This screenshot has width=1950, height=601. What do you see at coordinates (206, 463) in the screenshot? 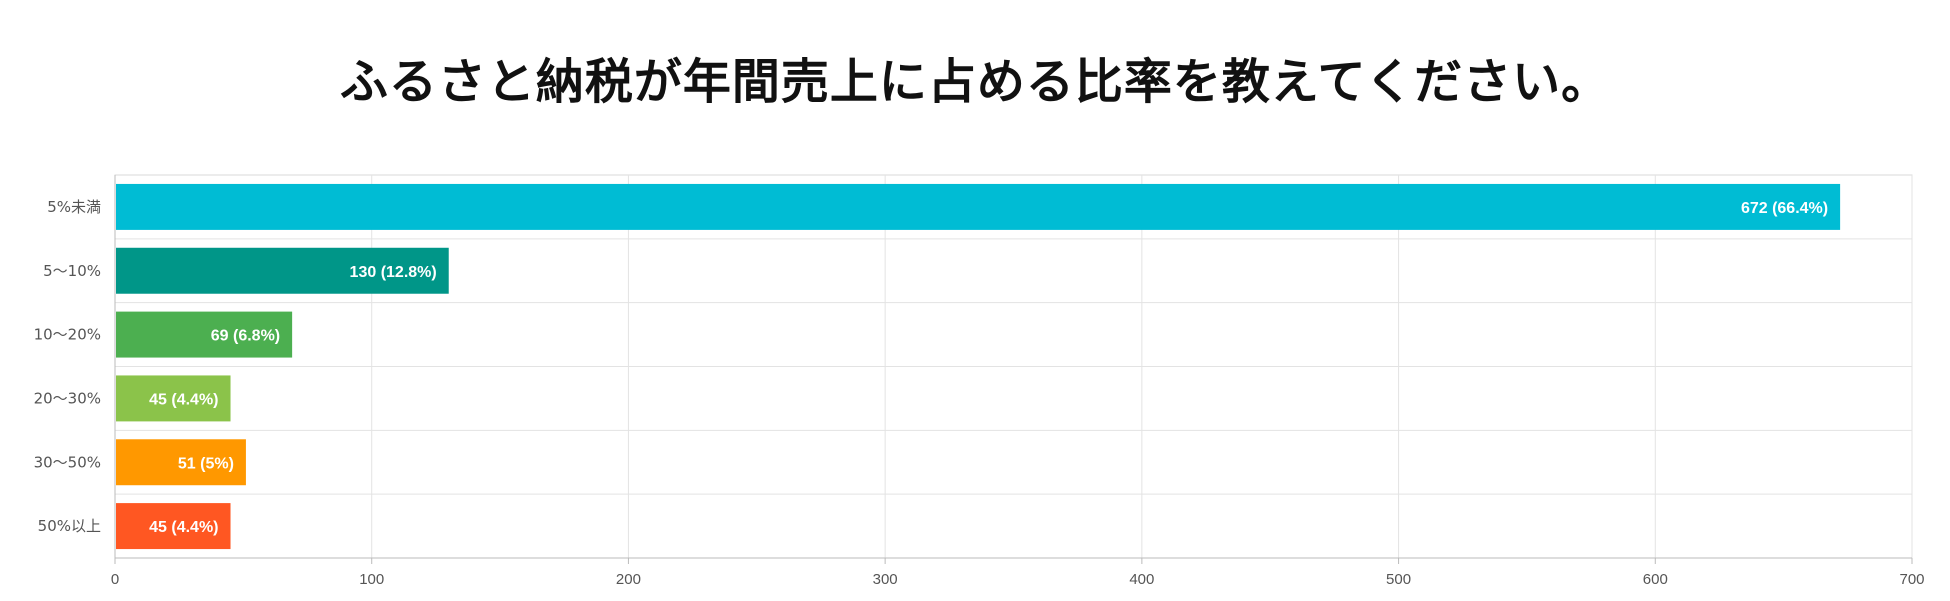
I see `data-label: 51 (5%)` at bounding box center [206, 463].